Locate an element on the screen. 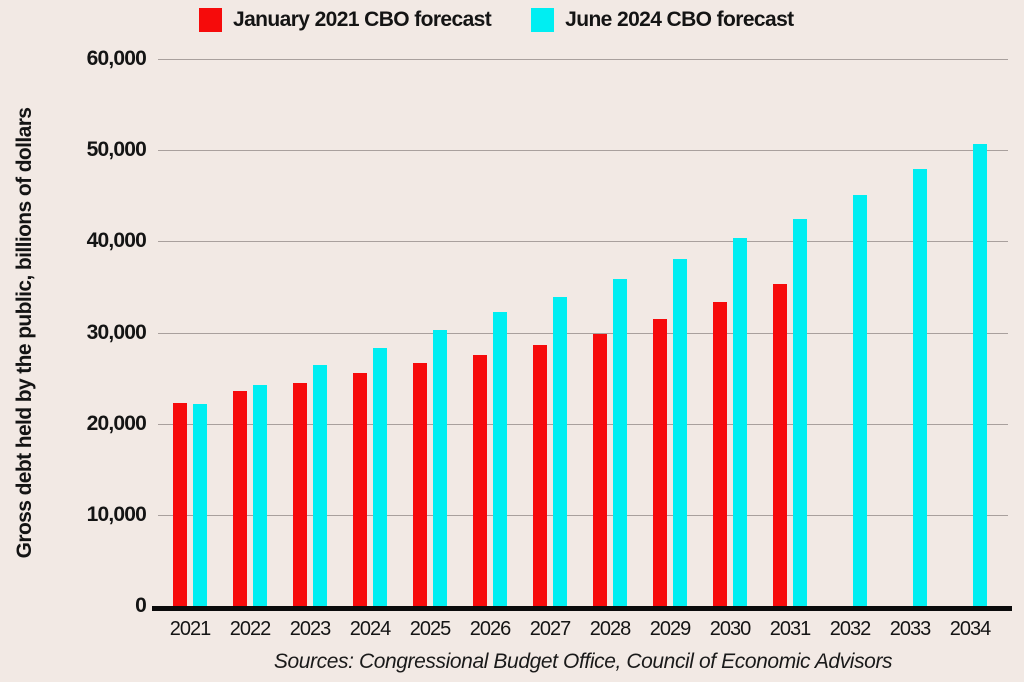 This screenshot has height=682, width=1024. legend-item-june-2024: June 2024 CBO forecast is located at coordinates (662, 20).